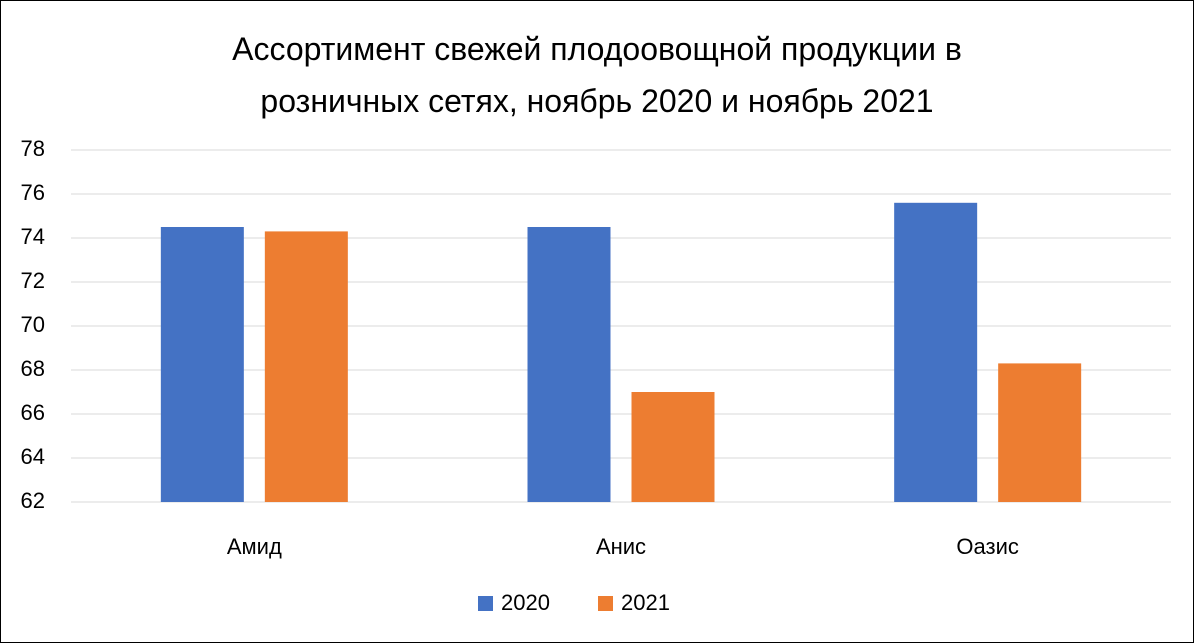 The height and width of the screenshot is (643, 1194). What do you see at coordinates (33, 368) in the screenshot?
I see `y-tick-label: 68` at bounding box center [33, 368].